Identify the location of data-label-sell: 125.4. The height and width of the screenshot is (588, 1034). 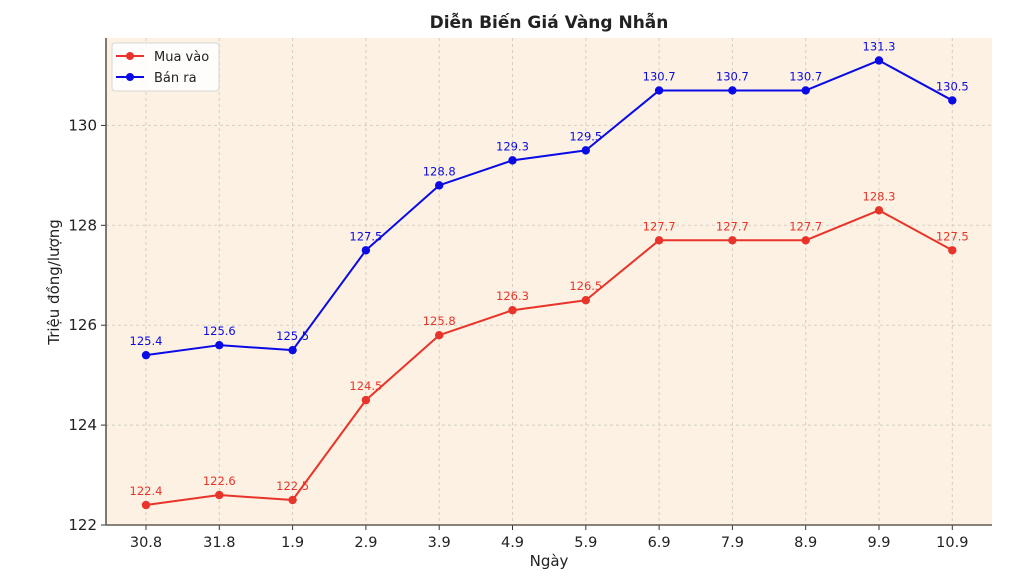
(146, 341).